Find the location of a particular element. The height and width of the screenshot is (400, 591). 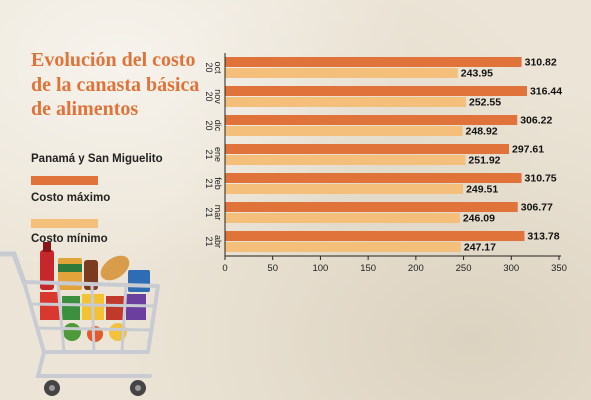

data-label: 306.22 is located at coordinates (536, 121).